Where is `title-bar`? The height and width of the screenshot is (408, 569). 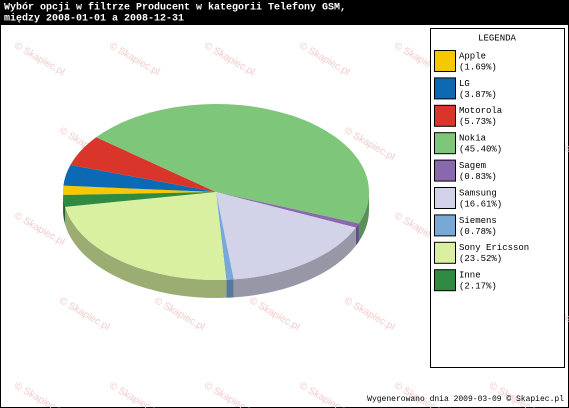
title-bar is located at coordinates (284, 12).